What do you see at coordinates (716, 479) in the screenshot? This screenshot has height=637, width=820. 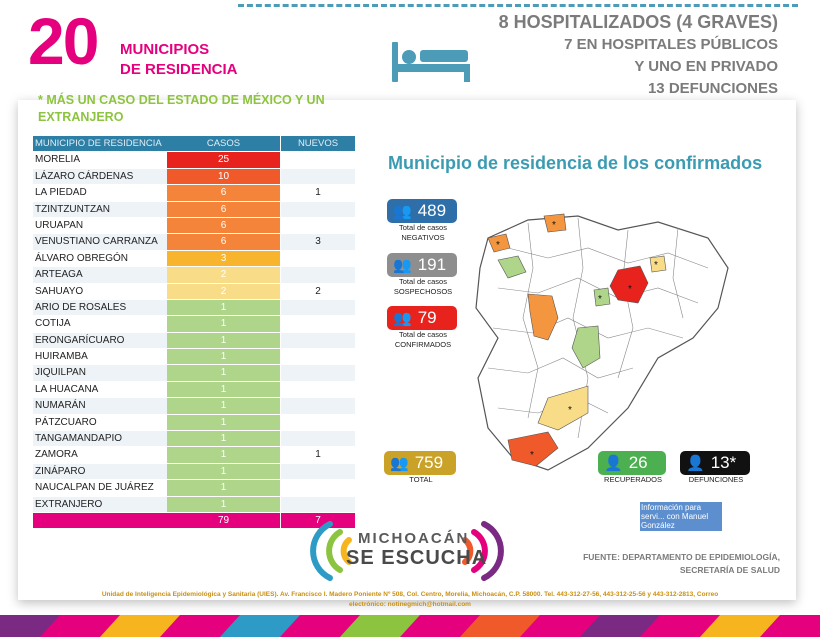 I see `defunciones-caption: DEFUNCIONES` at bounding box center [716, 479].